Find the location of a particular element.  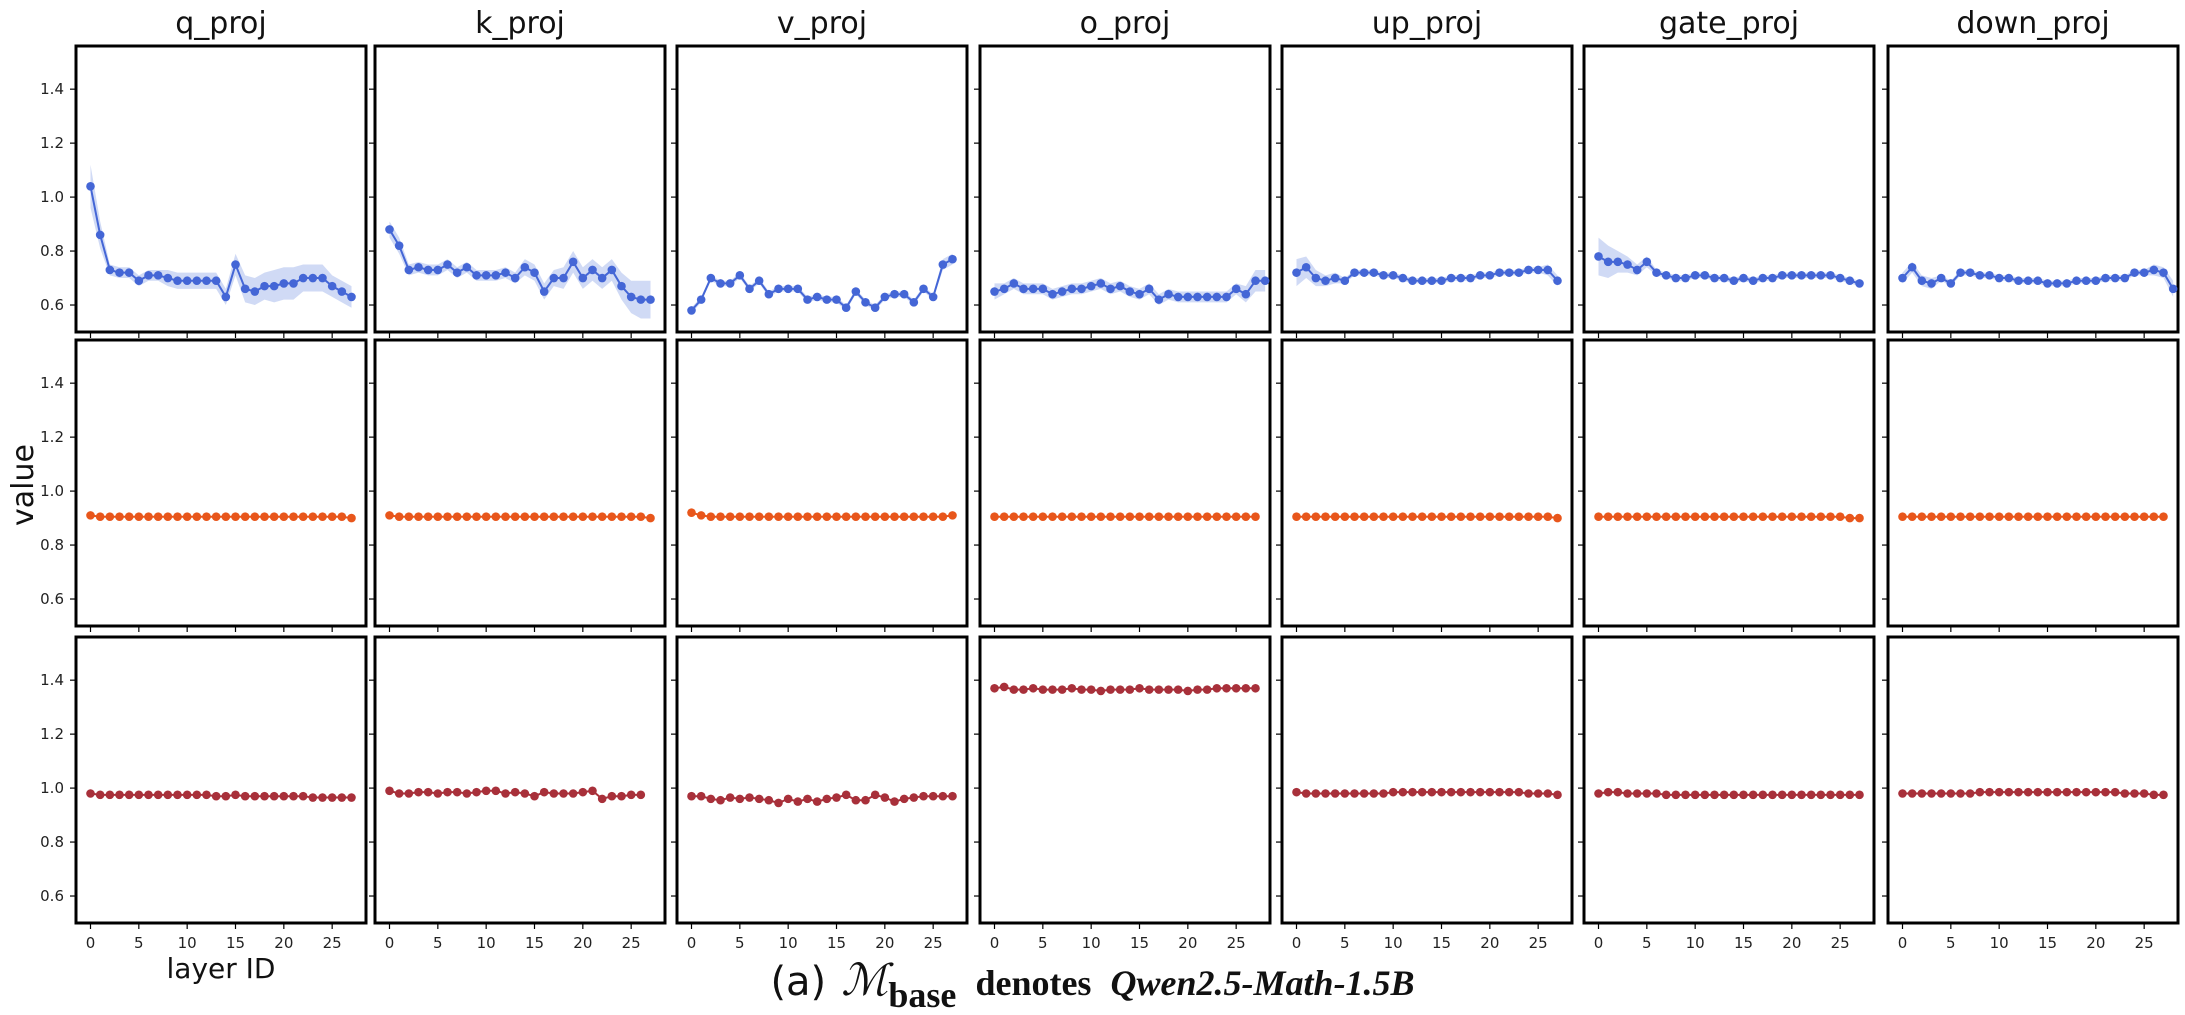

panel-row1-gate_proj is located at coordinates (1727, 191).